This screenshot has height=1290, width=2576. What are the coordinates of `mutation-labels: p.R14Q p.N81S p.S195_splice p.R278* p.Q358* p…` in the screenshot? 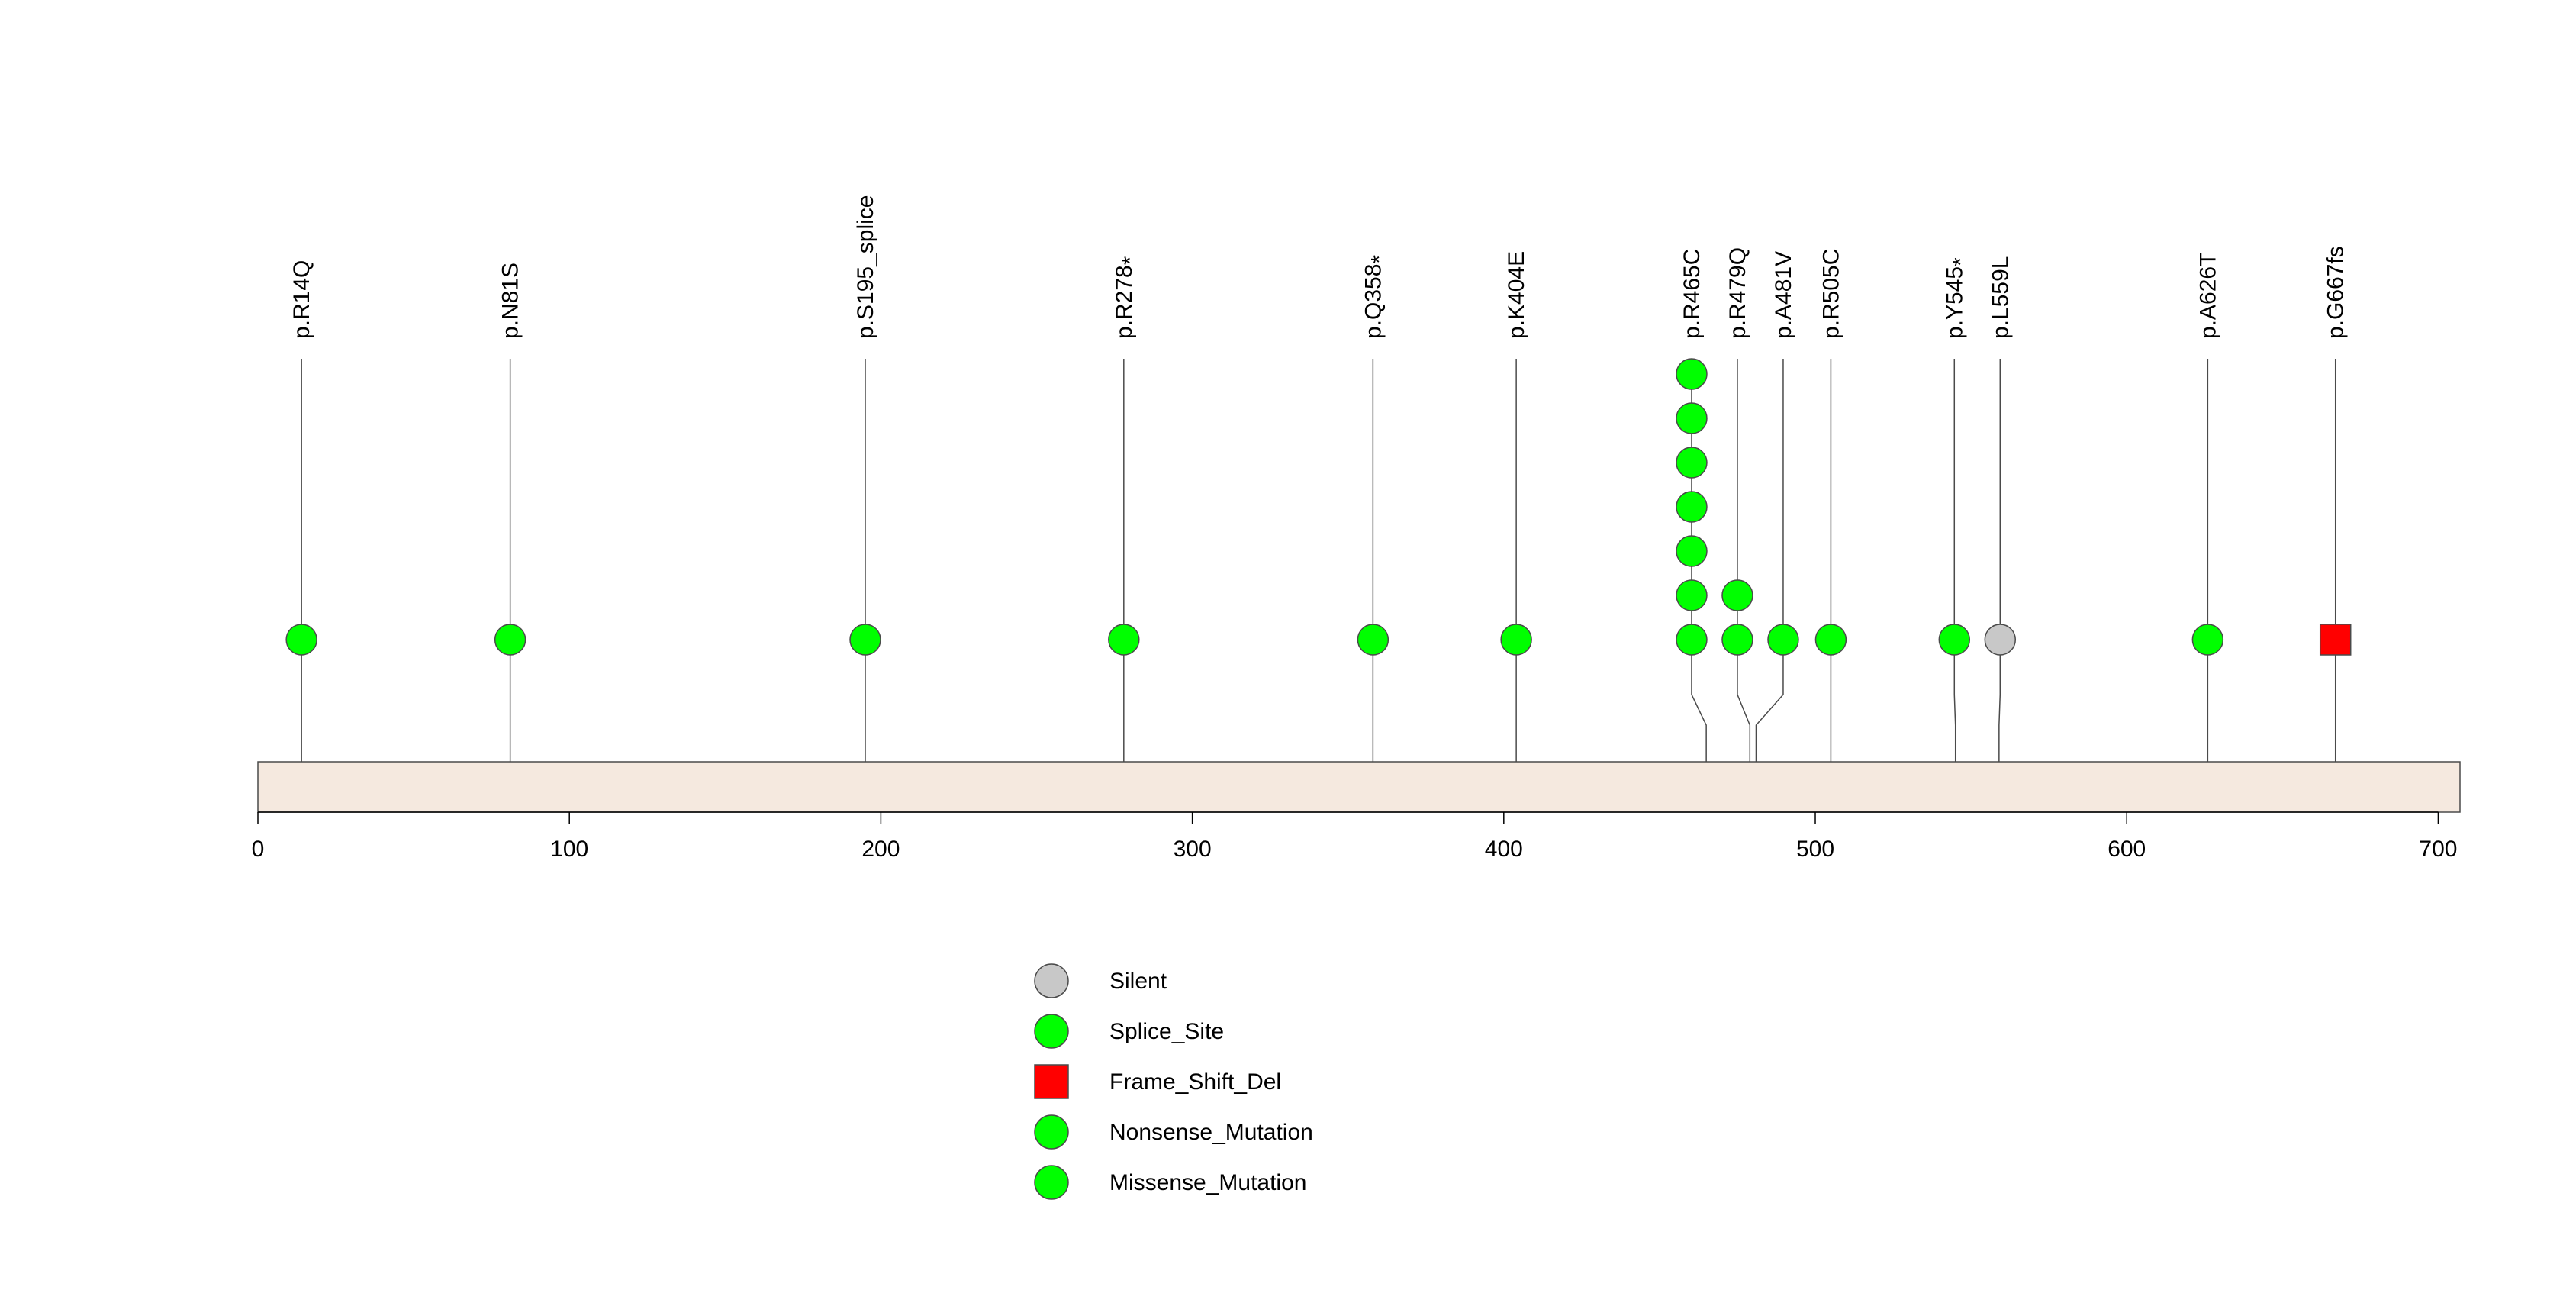 It's located at (1319, 267).